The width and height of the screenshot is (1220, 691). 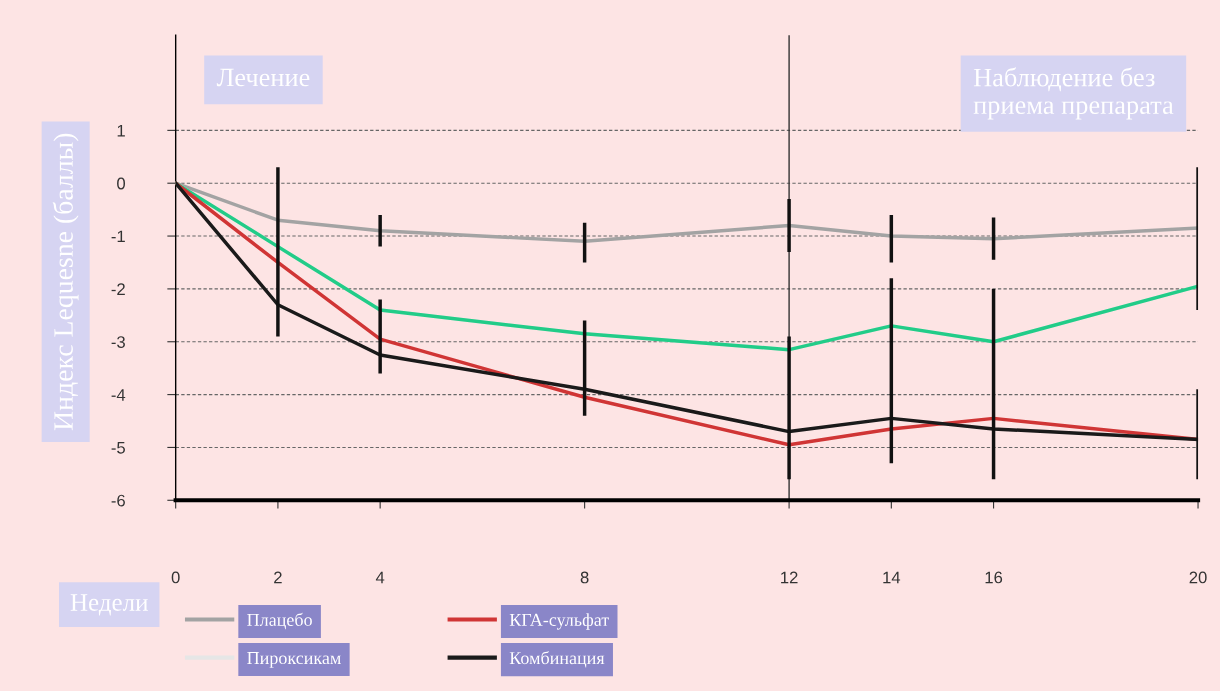 I want to click on legend-label: Комбинация, so click(x=557, y=659).